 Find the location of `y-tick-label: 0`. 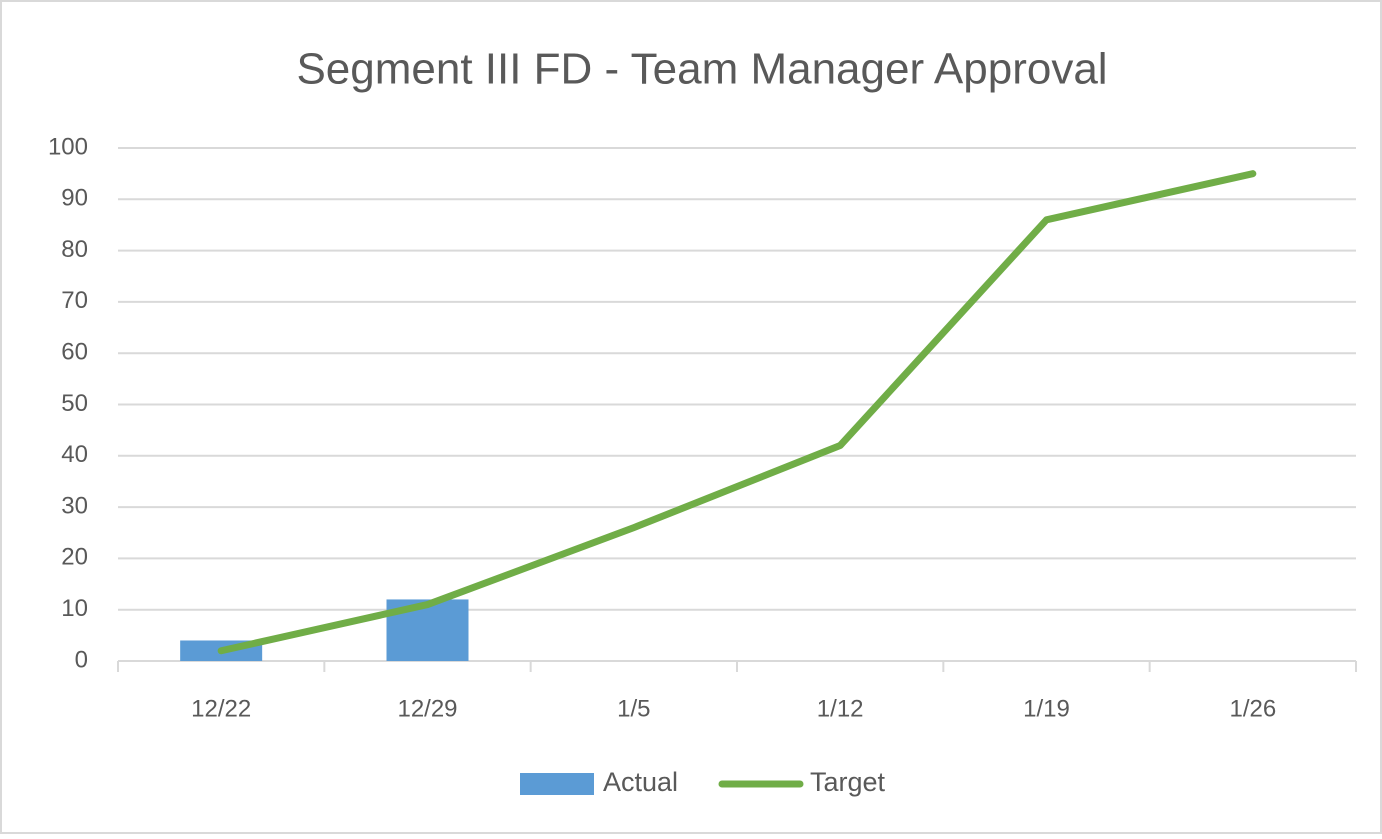

y-tick-label: 0 is located at coordinates (81, 659).